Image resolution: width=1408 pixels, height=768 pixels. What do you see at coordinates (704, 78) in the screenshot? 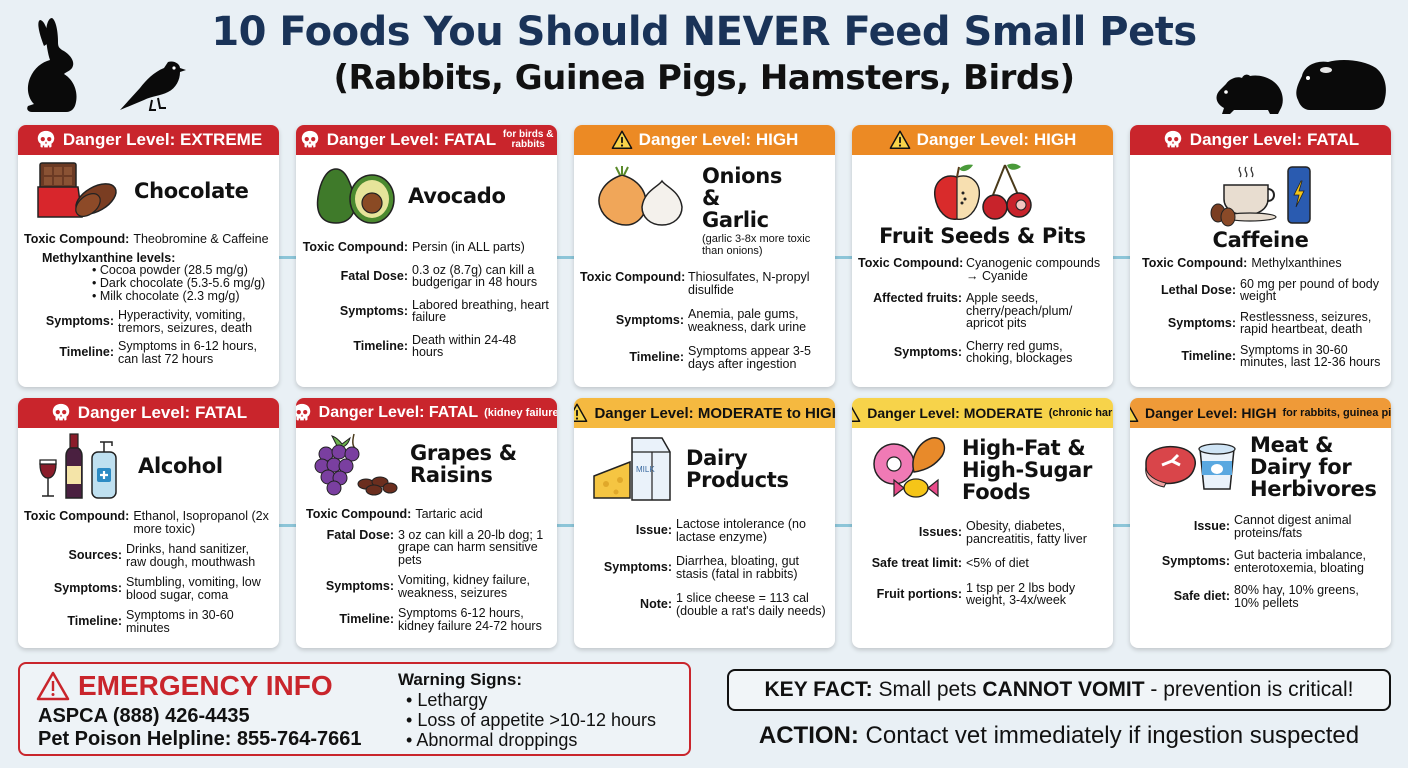
I see `page-subtitle: (Rabbits, Guinea Pigs, Hamsters, Birds)` at bounding box center [704, 78].